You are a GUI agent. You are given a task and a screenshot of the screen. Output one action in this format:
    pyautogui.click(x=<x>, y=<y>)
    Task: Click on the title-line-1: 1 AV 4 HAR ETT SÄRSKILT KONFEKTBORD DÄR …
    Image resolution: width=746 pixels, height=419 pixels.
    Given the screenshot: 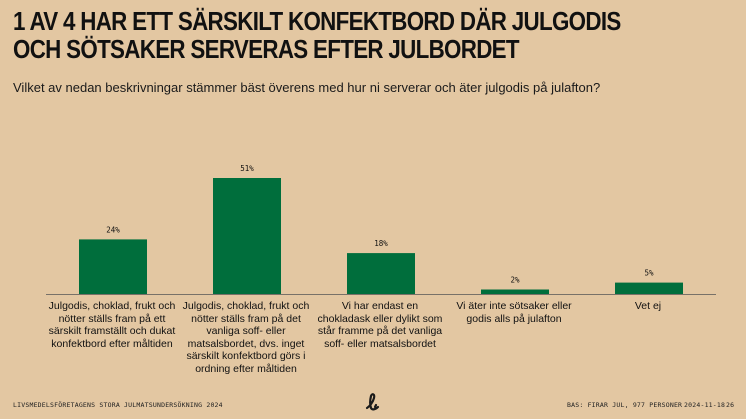 What is the action you would take?
    pyautogui.click(x=317, y=21)
    